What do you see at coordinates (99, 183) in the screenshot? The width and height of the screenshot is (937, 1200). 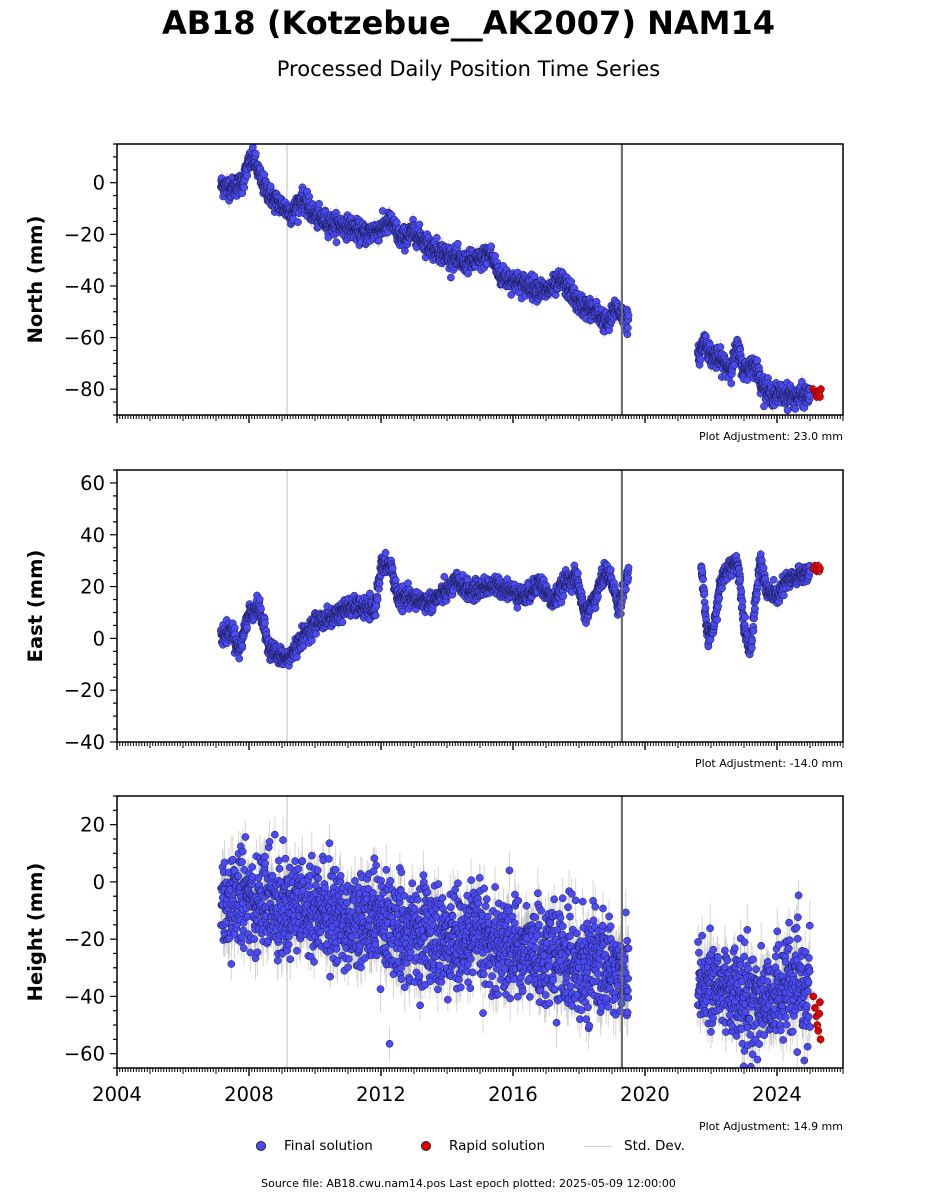 I see `y-tick-label: 0` at bounding box center [99, 183].